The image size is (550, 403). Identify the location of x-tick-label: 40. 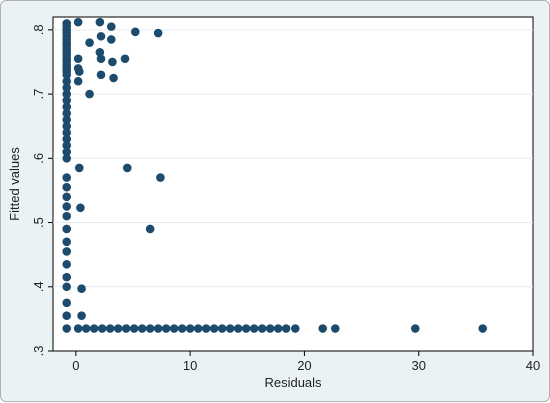
(533, 365).